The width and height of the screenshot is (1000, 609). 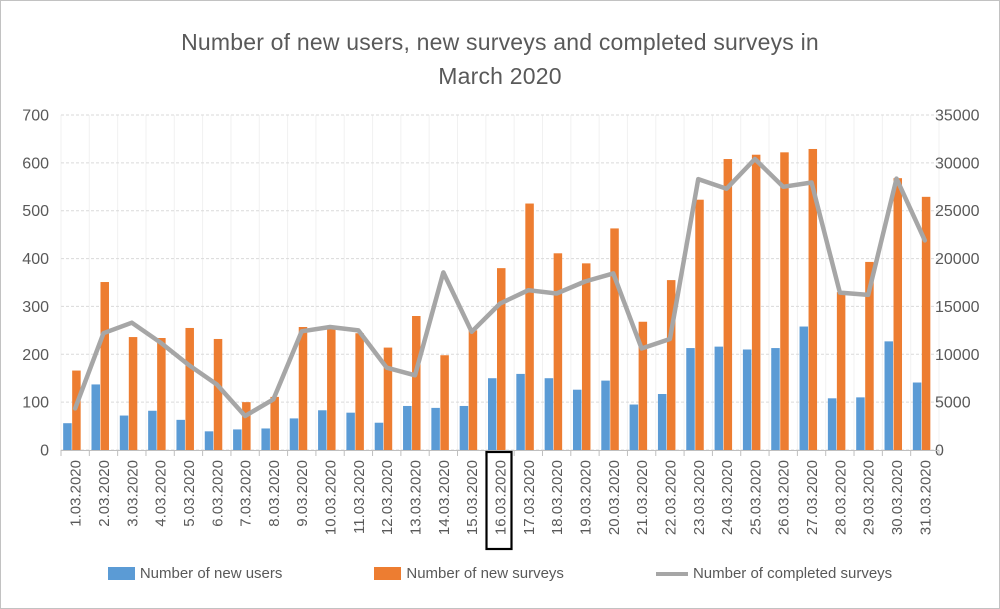 What do you see at coordinates (840, 497) in the screenshot?
I see `x-axis-label: 28.03.2020` at bounding box center [840, 497].